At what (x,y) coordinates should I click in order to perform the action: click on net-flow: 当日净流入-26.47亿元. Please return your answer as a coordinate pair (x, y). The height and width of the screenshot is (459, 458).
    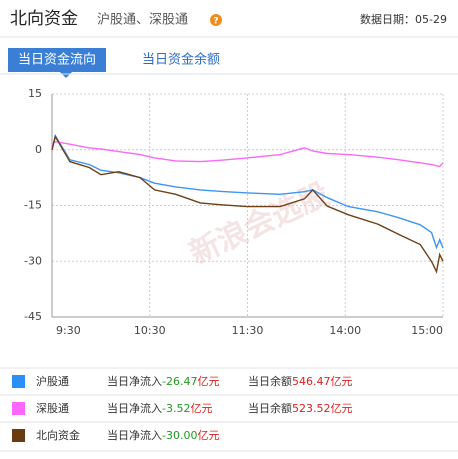
    Looking at the image, I should click on (163, 381).